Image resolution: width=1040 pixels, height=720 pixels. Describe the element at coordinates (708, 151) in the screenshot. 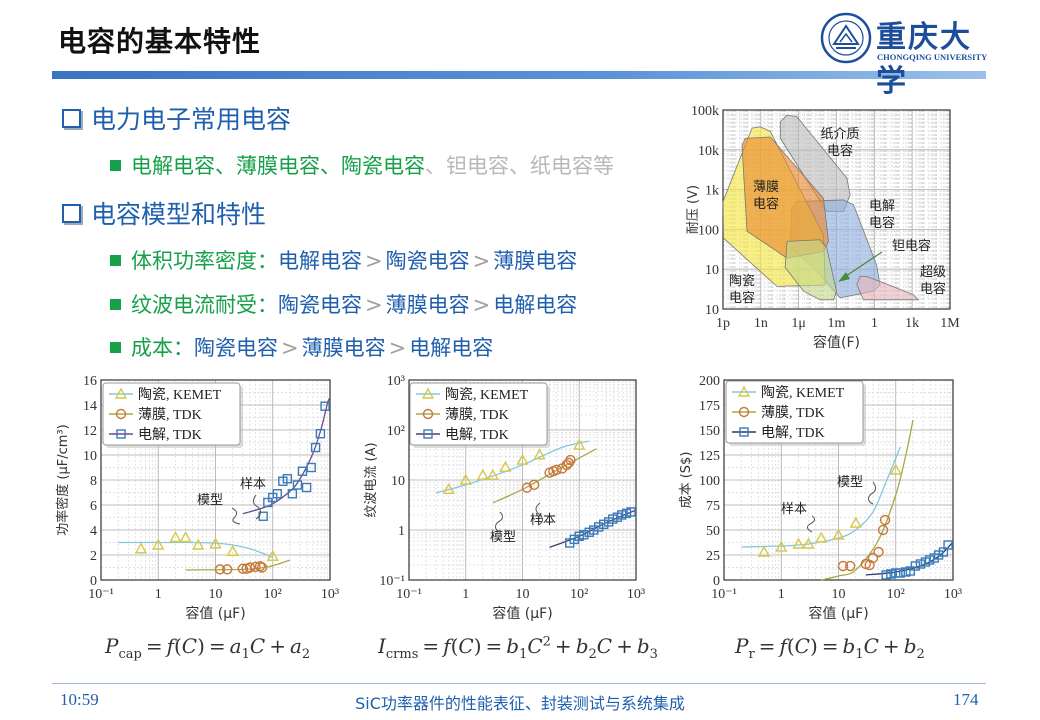

I see `y-tick-label: 10k` at that location.